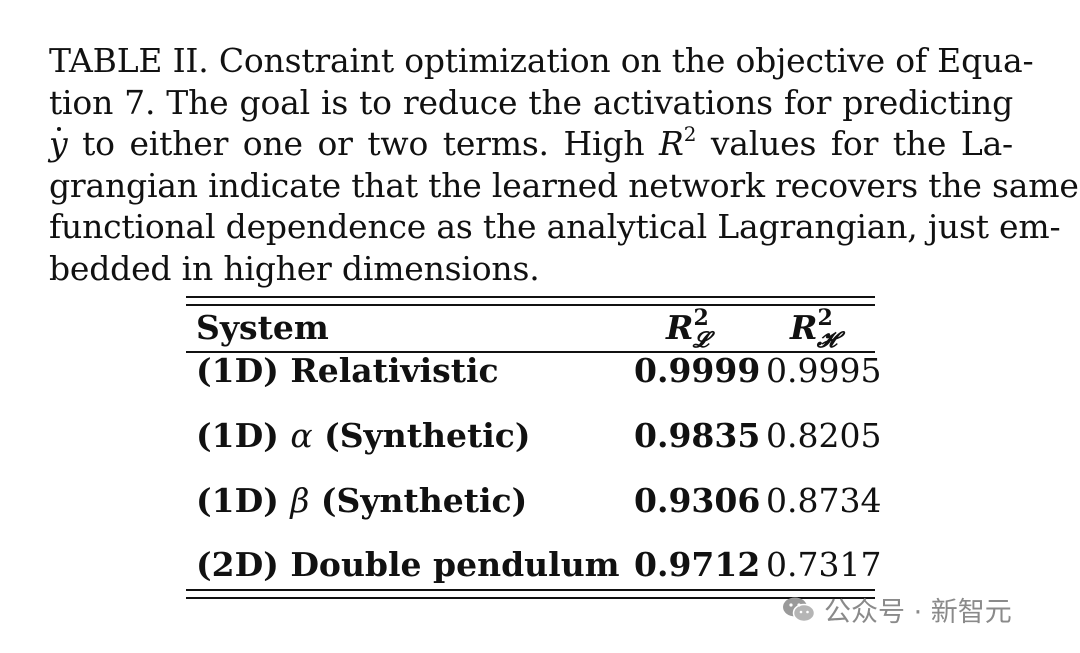  What do you see at coordinates (237, 564) in the screenshot?
I see `row-prefix: (2D)` at bounding box center [237, 564].